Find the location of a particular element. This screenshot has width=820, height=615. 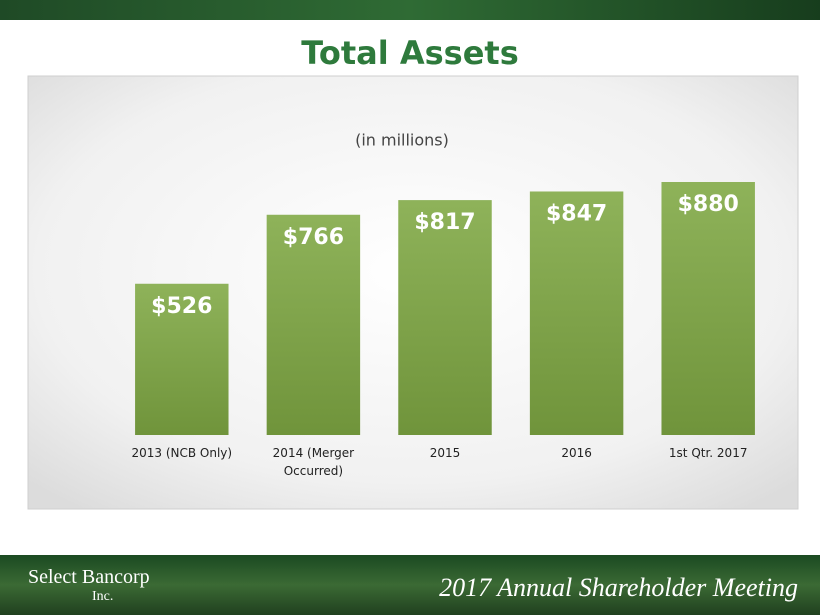

logo: Select Bancorp is located at coordinates (89, 577).